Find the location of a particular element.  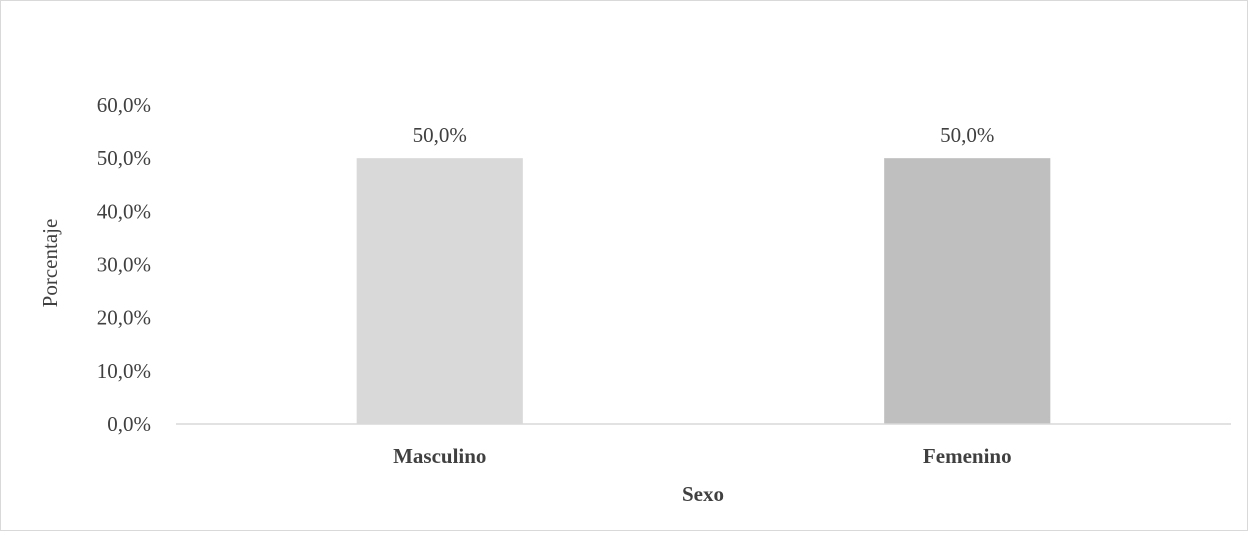

y-tick-label: 20,0% is located at coordinates (124, 318).